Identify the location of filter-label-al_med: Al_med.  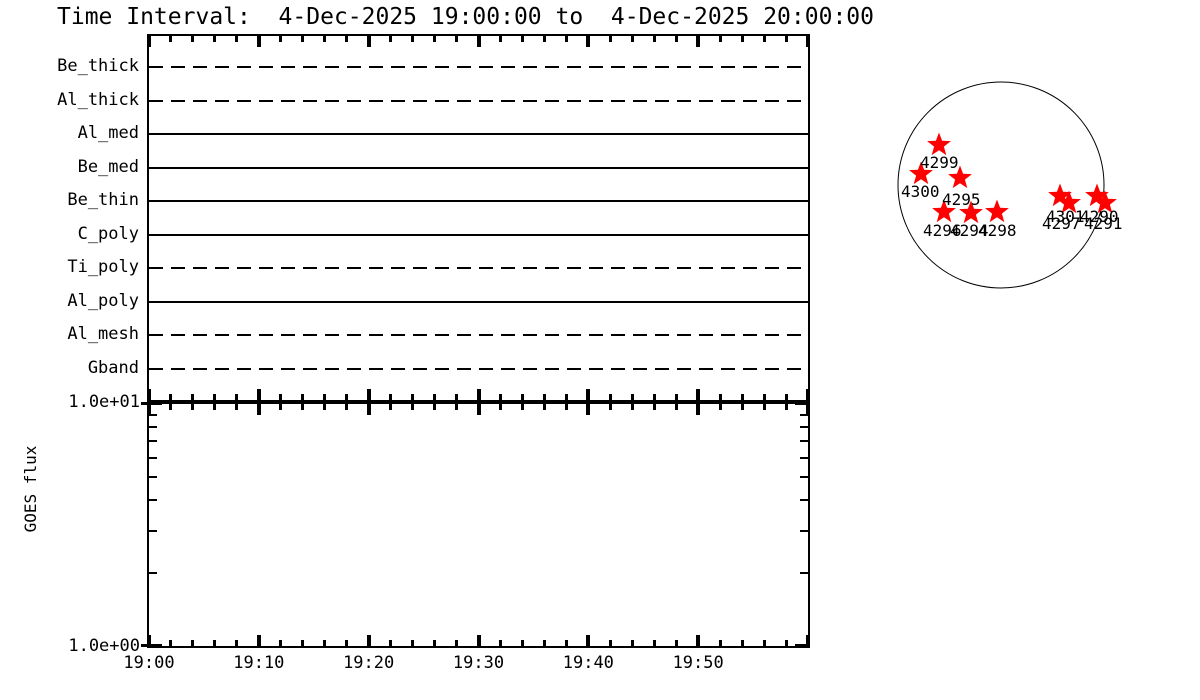
(108, 133).